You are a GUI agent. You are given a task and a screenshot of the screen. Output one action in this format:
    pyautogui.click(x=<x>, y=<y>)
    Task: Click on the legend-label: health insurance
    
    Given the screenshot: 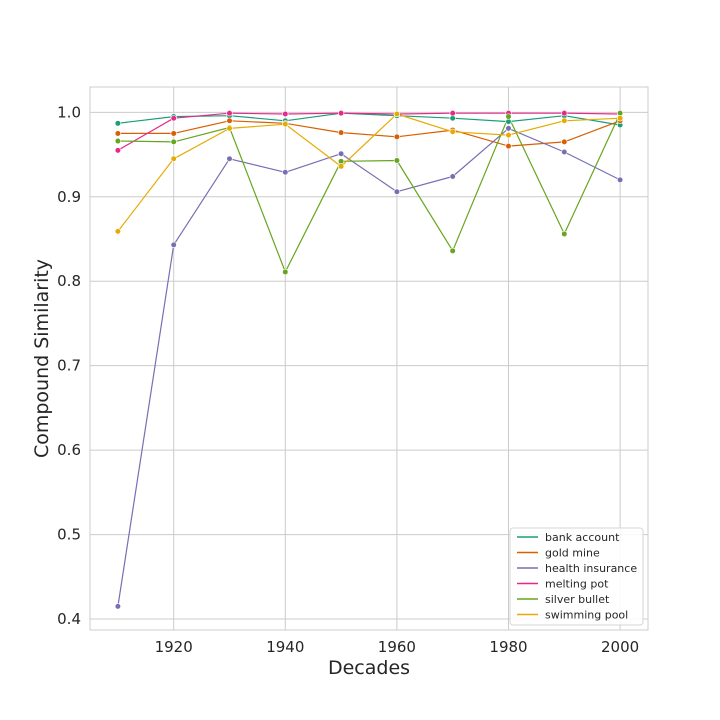 What is the action you would take?
    pyautogui.click(x=591, y=568)
    